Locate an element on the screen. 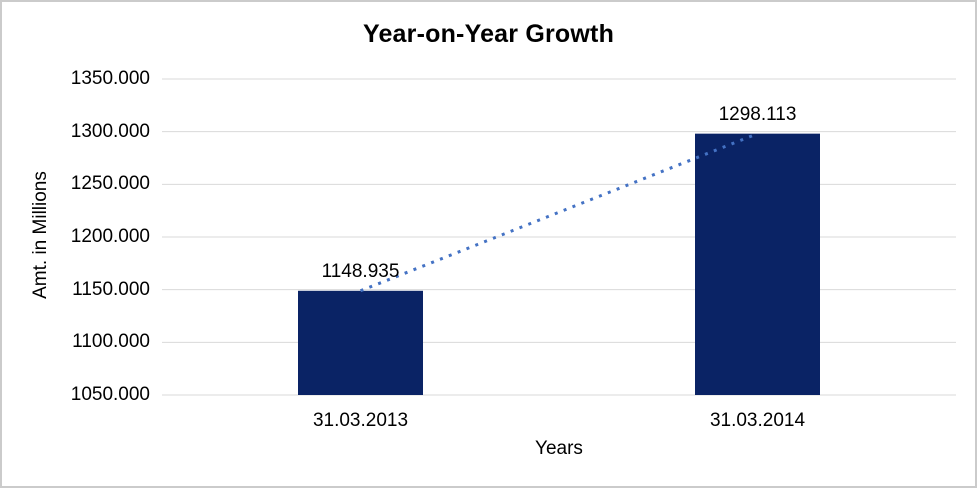 The image size is (977, 488). x-tick-label: 31.03.2013 is located at coordinates (360, 420).